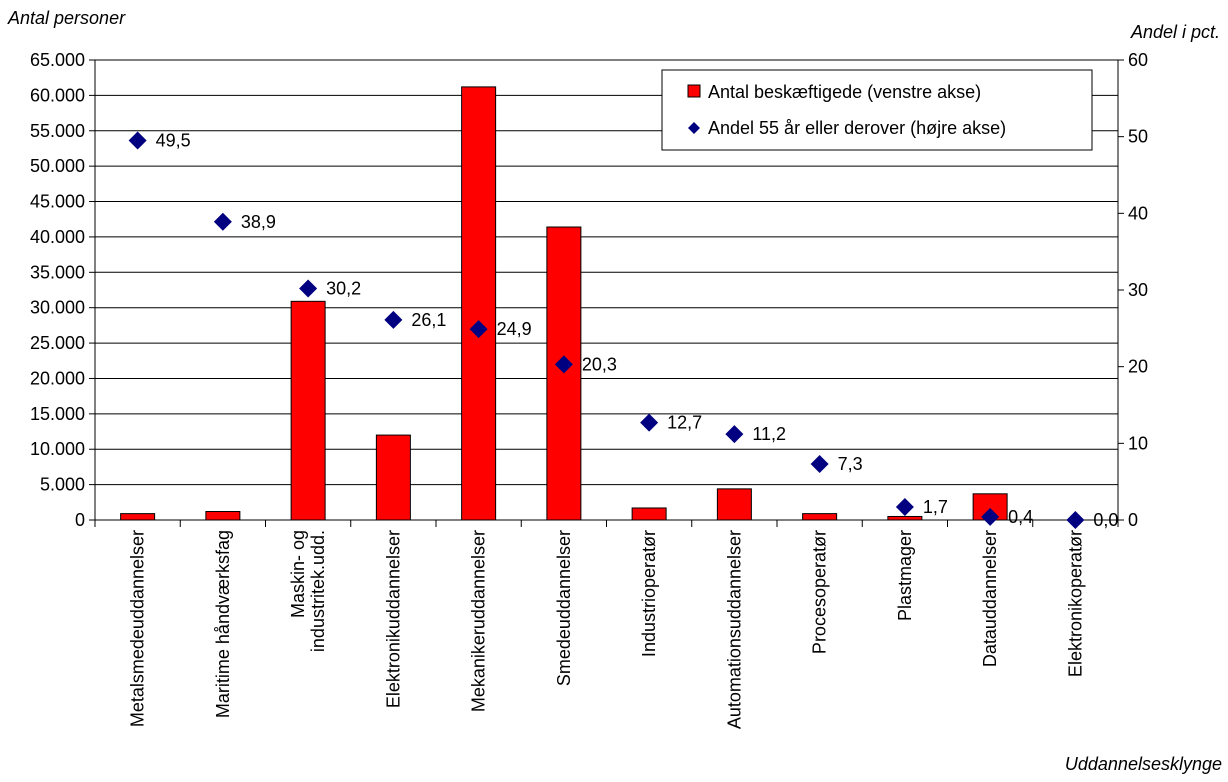  I want to click on data-label: 7,3, so click(850, 464).